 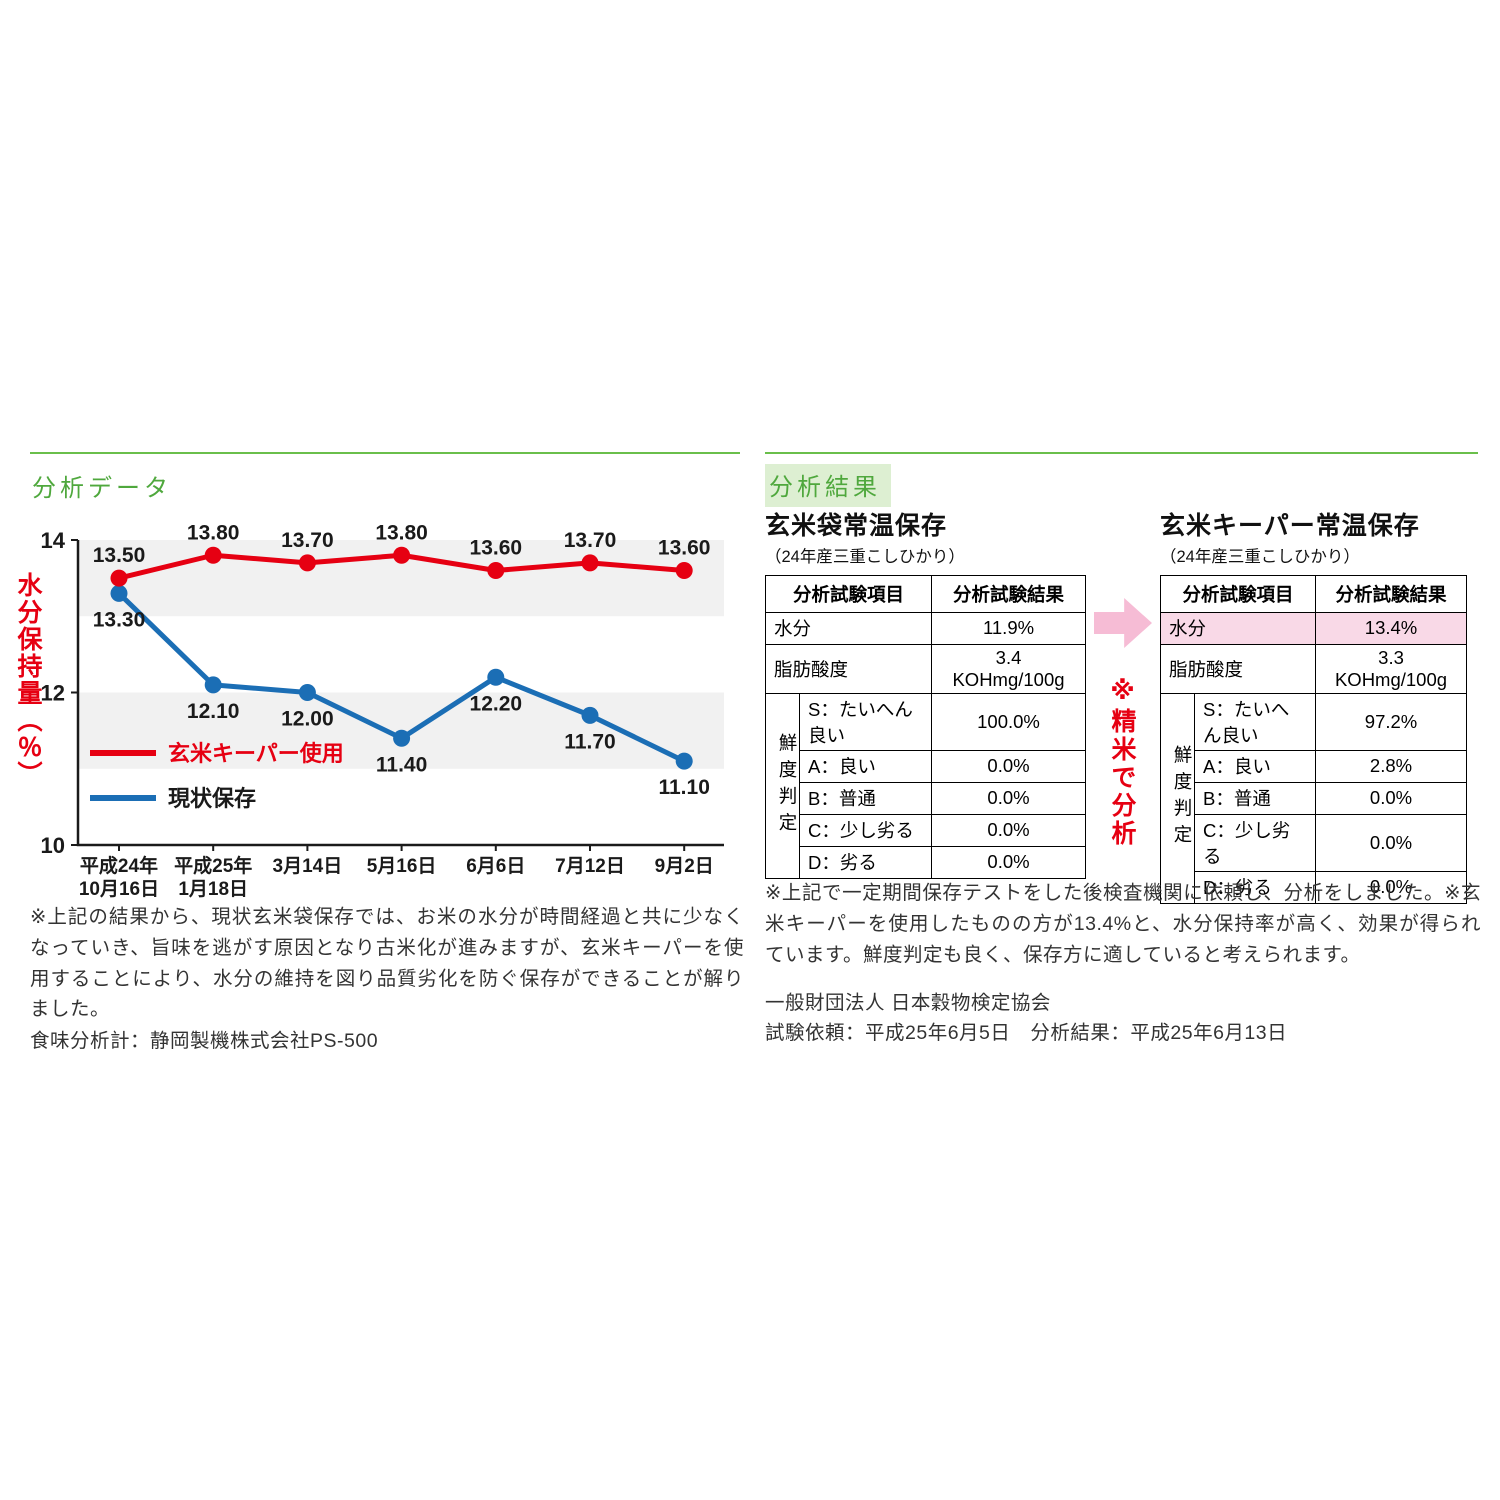 What do you see at coordinates (1123, 623) in the screenshot?
I see `right-arrow-icon` at bounding box center [1123, 623].